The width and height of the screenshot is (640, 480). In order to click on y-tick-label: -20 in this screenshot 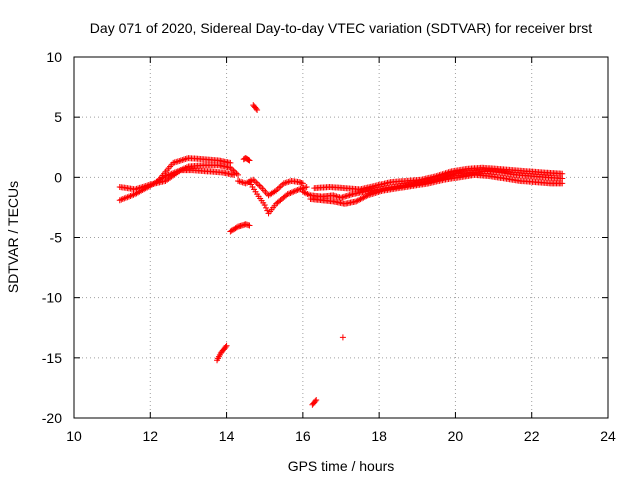, I will do `click(52, 418)`.